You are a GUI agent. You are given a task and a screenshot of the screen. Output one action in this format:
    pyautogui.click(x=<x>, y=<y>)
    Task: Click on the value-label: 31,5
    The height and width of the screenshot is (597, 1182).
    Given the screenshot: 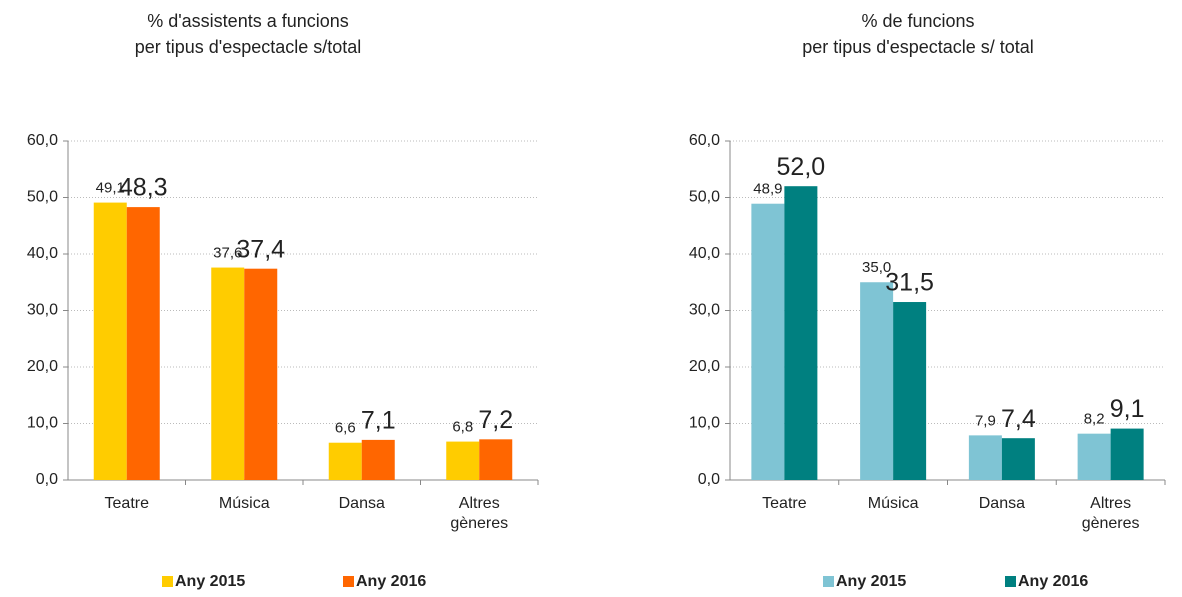 What is the action you would take?
    pyautogui.click(x=909, y=283)
    